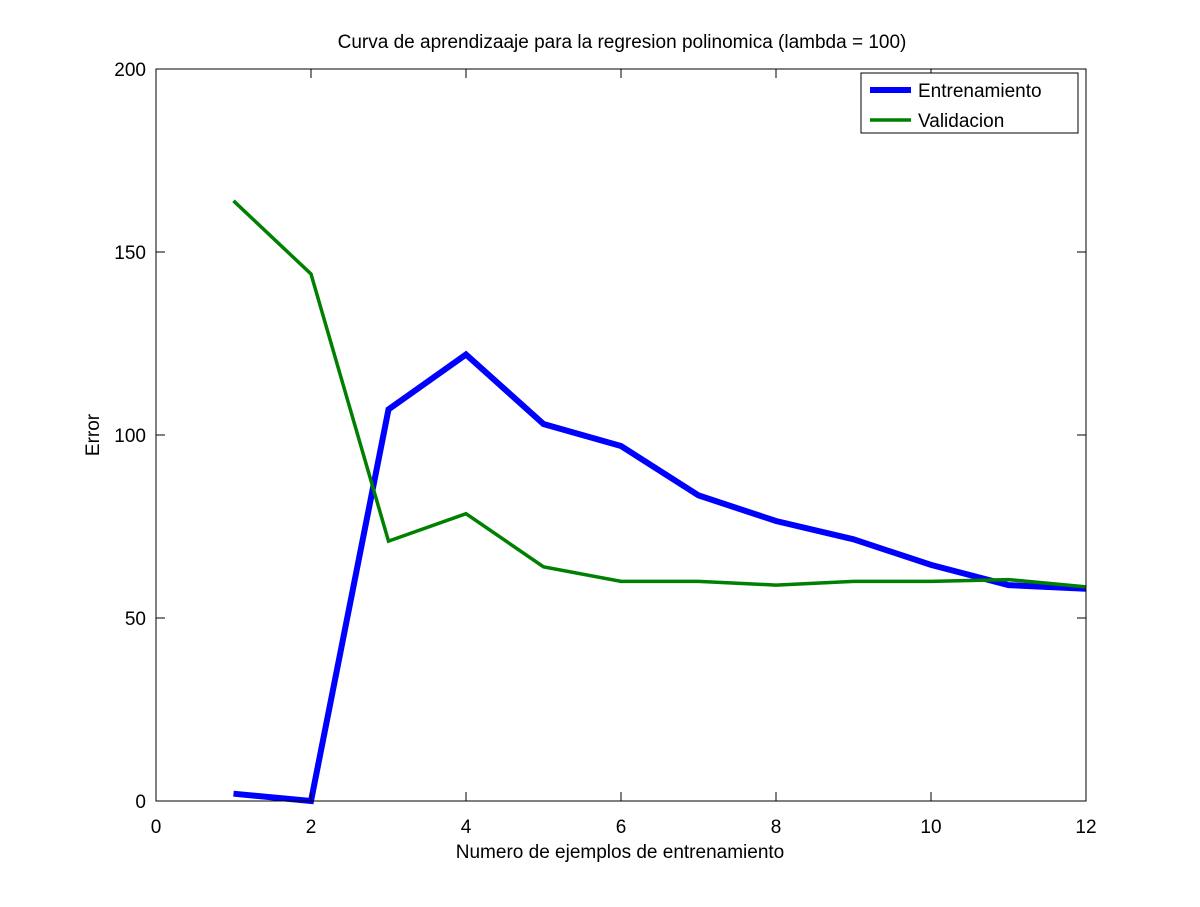 This screenshot has width=1200, height=907. I want to click on x-tick-label: 4, so click(466, 827).